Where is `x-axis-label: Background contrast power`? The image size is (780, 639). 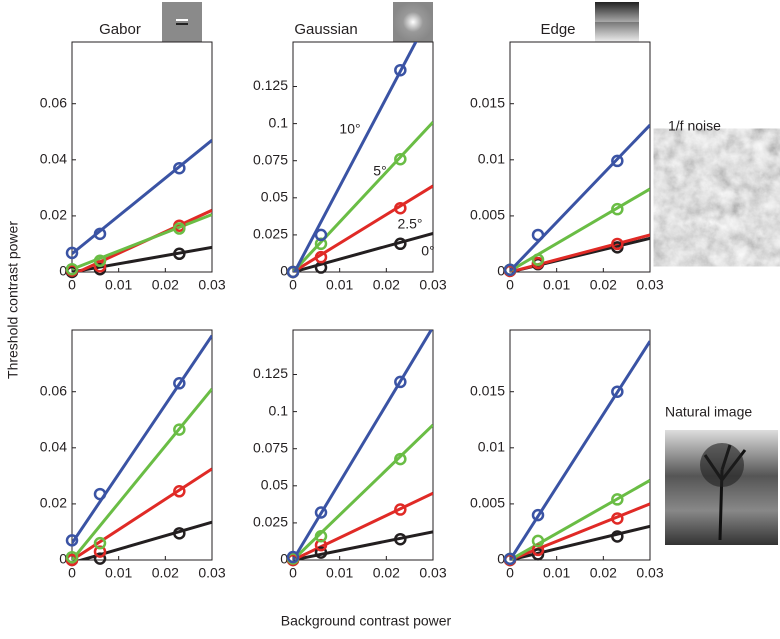 x-axis-label: Background contrast power is located at coordinates (366, 621).